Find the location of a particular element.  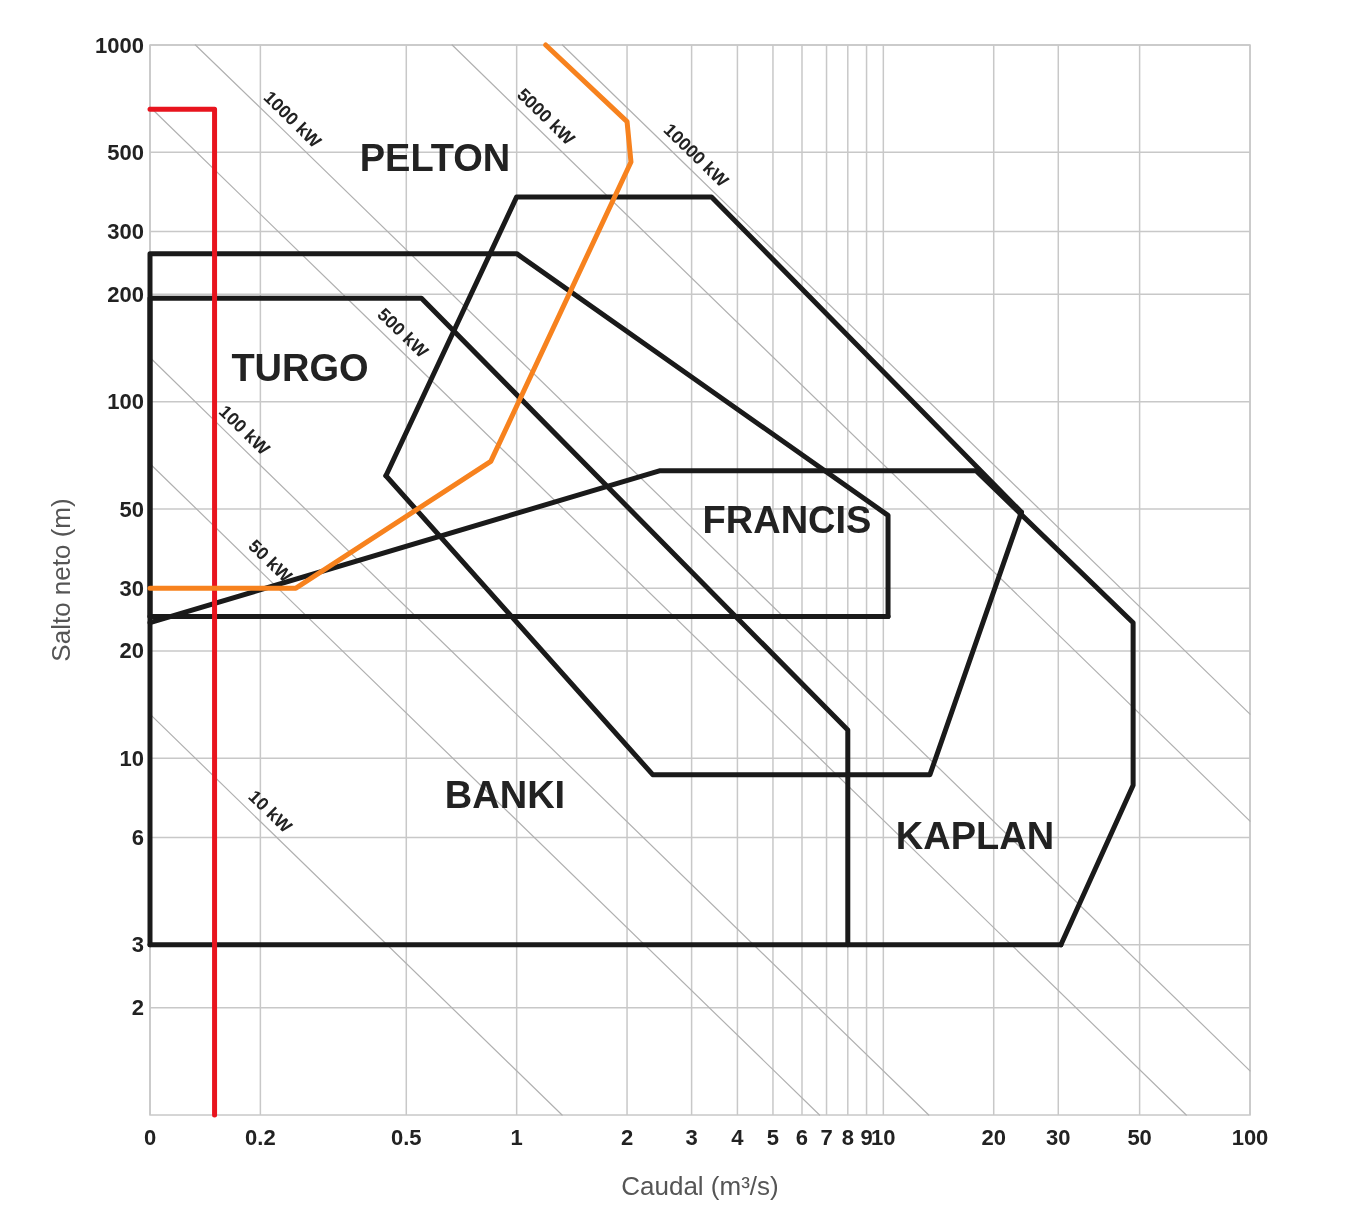

y-tick-label: 20 is located at coordinates (131, 651).